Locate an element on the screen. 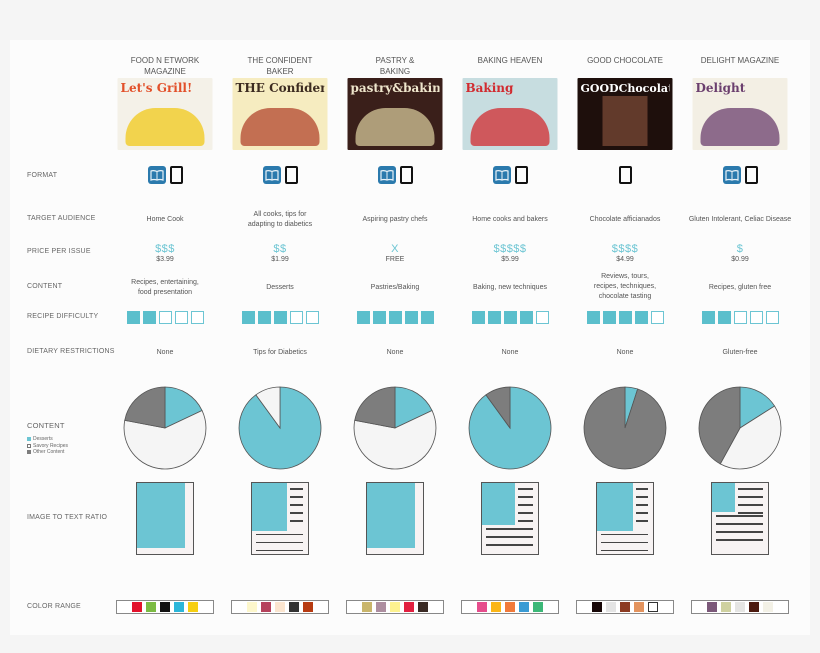 The height and width of the screenshot is (653, 820). row-label-dietary: DIETARY RESTRICTIONS is located at coordinates (71, 351).